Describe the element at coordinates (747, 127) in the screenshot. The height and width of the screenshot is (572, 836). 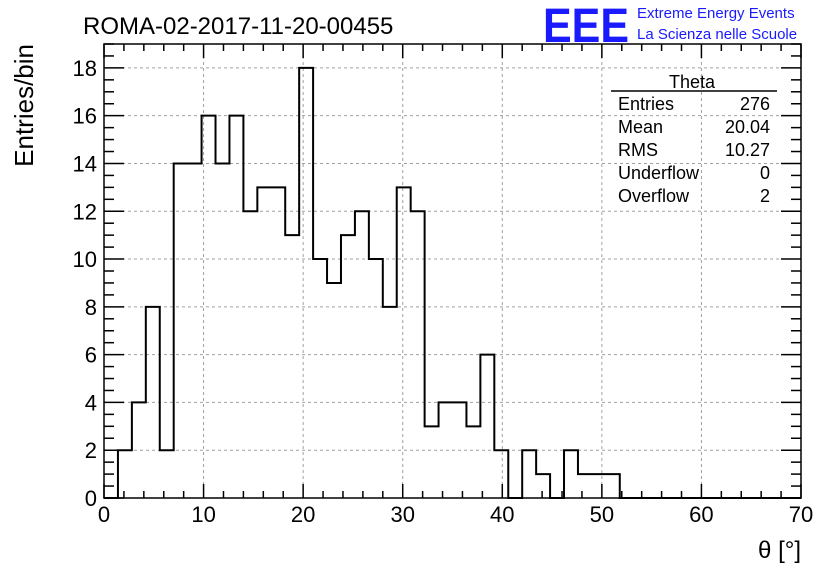
I see `stats-row-value: 20.04` at that location.